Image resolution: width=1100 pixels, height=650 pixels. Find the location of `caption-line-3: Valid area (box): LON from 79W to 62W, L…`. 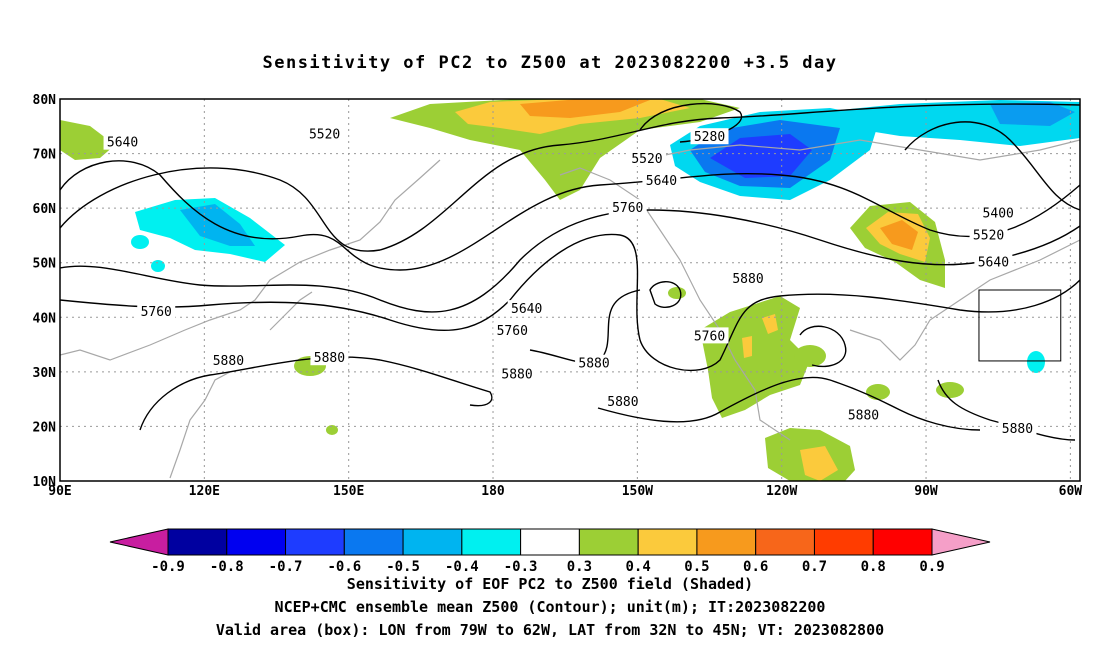

caption-line-3: Valid area (box): LON from 79W to 62W, L… is located at coordinates (550, 630).